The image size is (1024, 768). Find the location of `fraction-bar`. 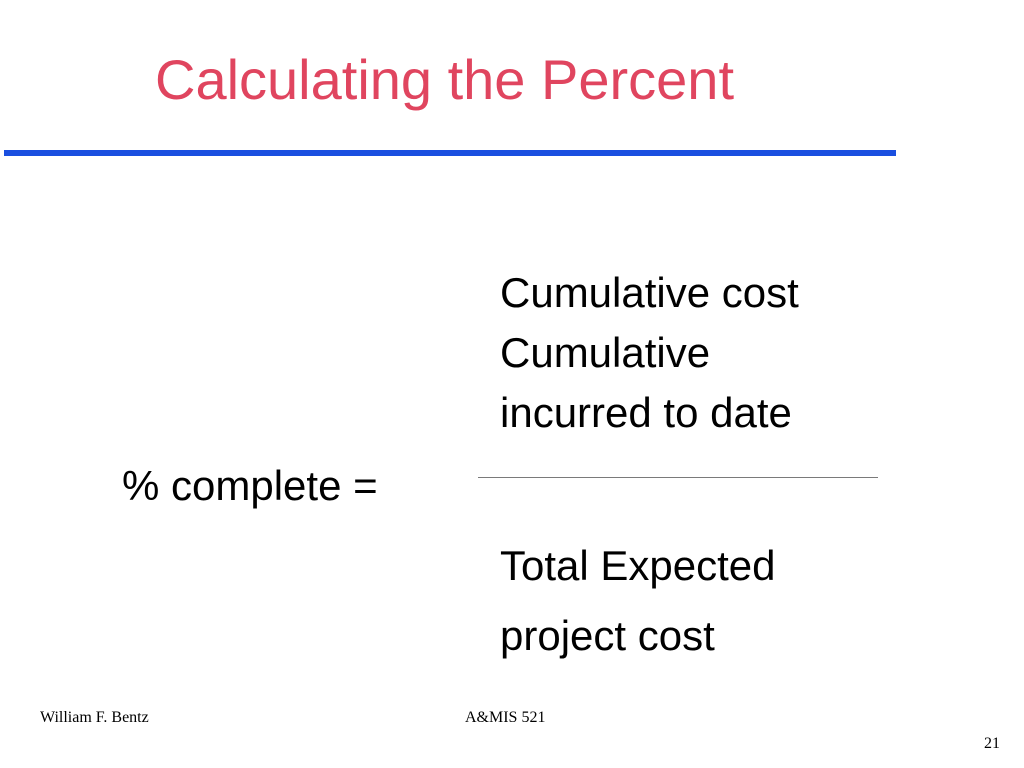

fraction-bar is located at coordinates (678, 477).